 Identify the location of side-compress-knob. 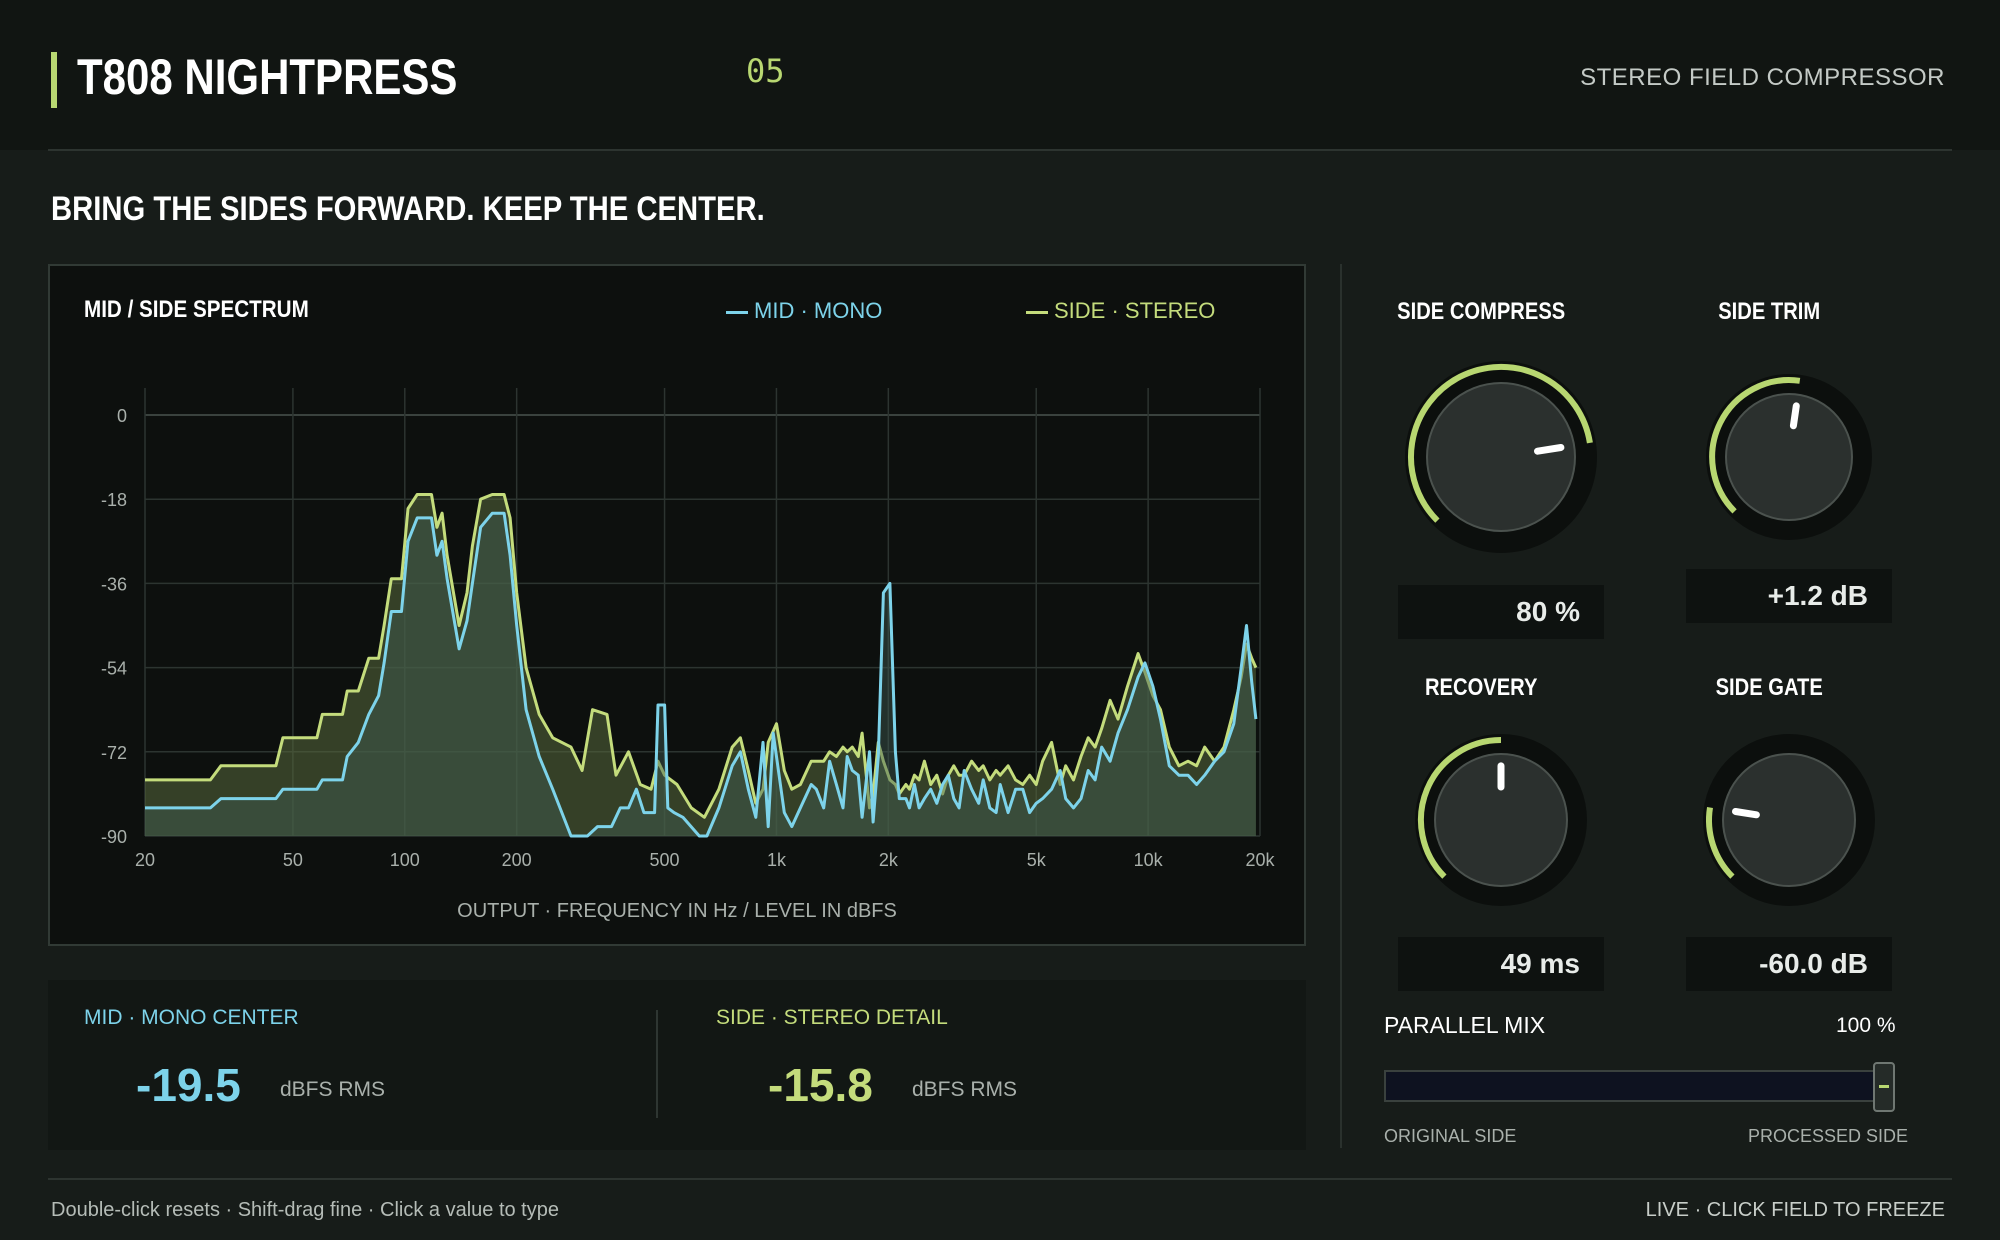
(1501, 457).